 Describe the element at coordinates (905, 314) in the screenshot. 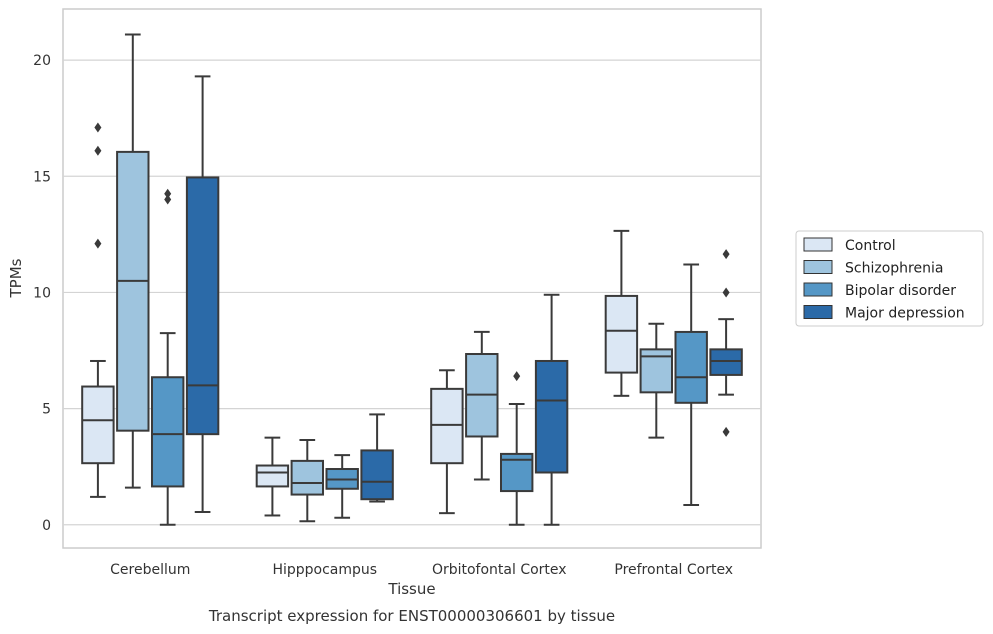

I see `legend-label: Major depression` at that location.